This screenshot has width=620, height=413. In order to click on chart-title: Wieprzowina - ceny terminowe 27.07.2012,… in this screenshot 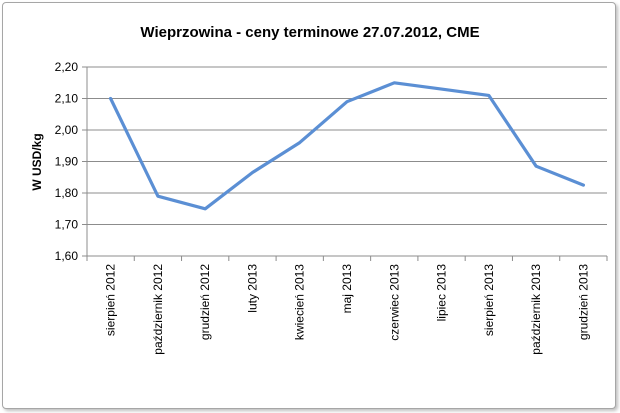, I will do `click(309, 32)`.